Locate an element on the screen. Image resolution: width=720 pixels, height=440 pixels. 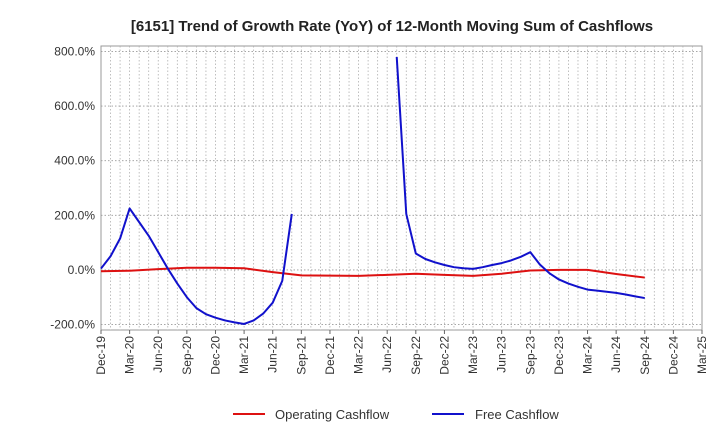
series-line-free-cashflow is located at coordinates (196, 266).